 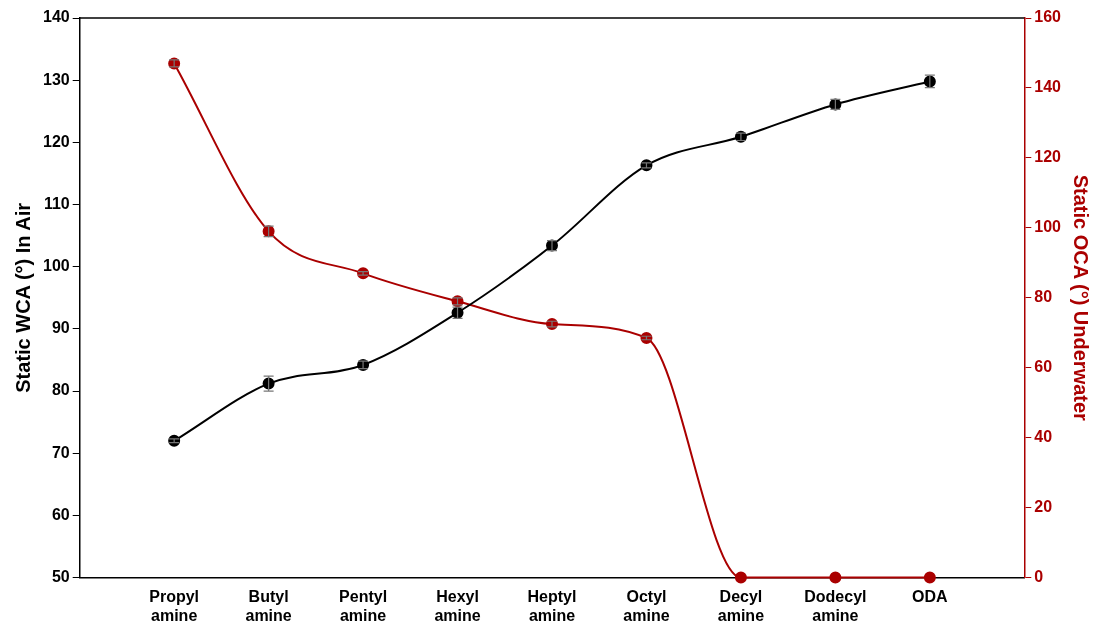 What do you see at coordinates (835, 605) in the screenshot?
I see `x-tick-label: Dodecyl amine` at bounding box center [835, 605].